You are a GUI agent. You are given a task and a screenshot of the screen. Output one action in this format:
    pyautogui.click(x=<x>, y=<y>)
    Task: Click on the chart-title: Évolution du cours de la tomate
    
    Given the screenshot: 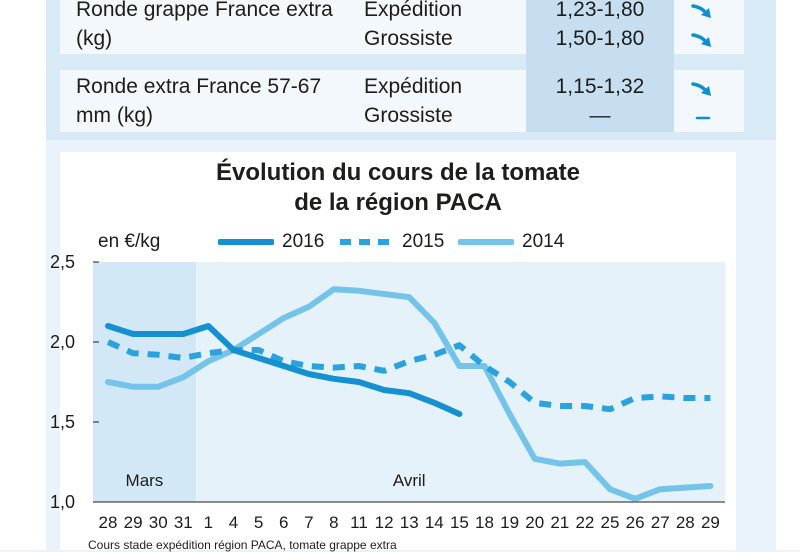 What is the action you would take?
    pyautogui.click(x=398, y=172)
    